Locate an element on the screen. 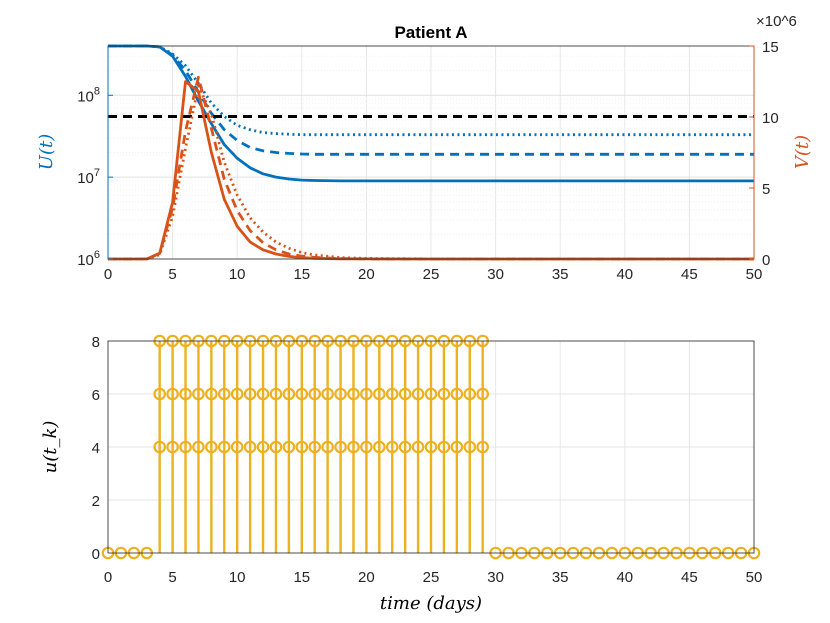 The width and height of the screenshot is (830, 623). top-right-tick-label: 0 is located at coordinates (766, 260).